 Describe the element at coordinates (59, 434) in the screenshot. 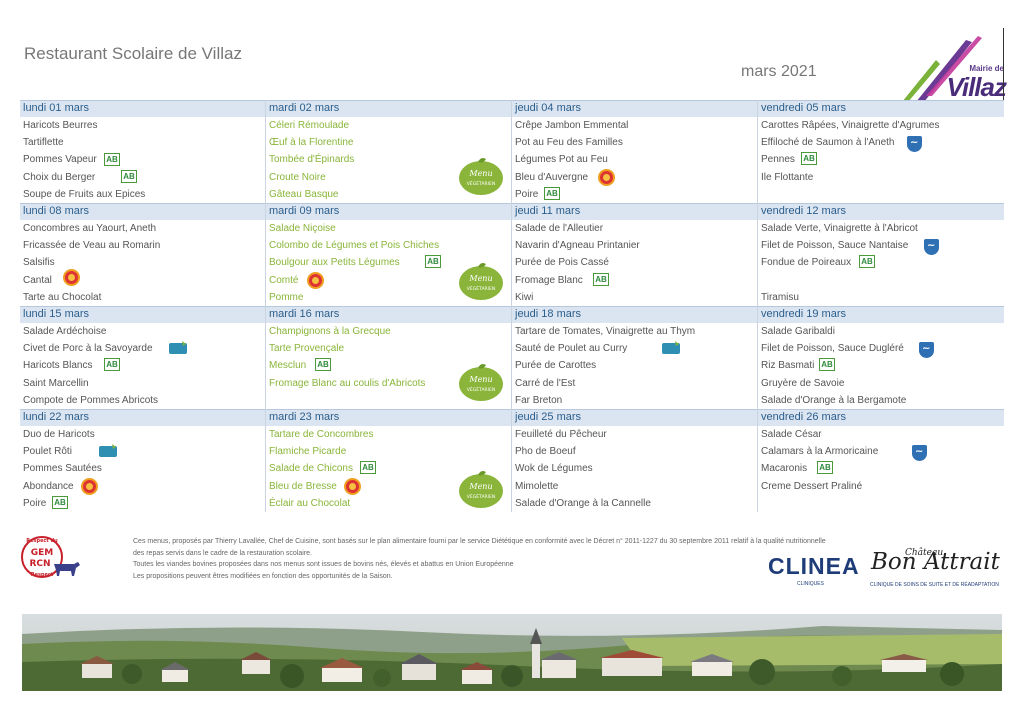

I see `menu-item: Duo de Haricots` at that location.